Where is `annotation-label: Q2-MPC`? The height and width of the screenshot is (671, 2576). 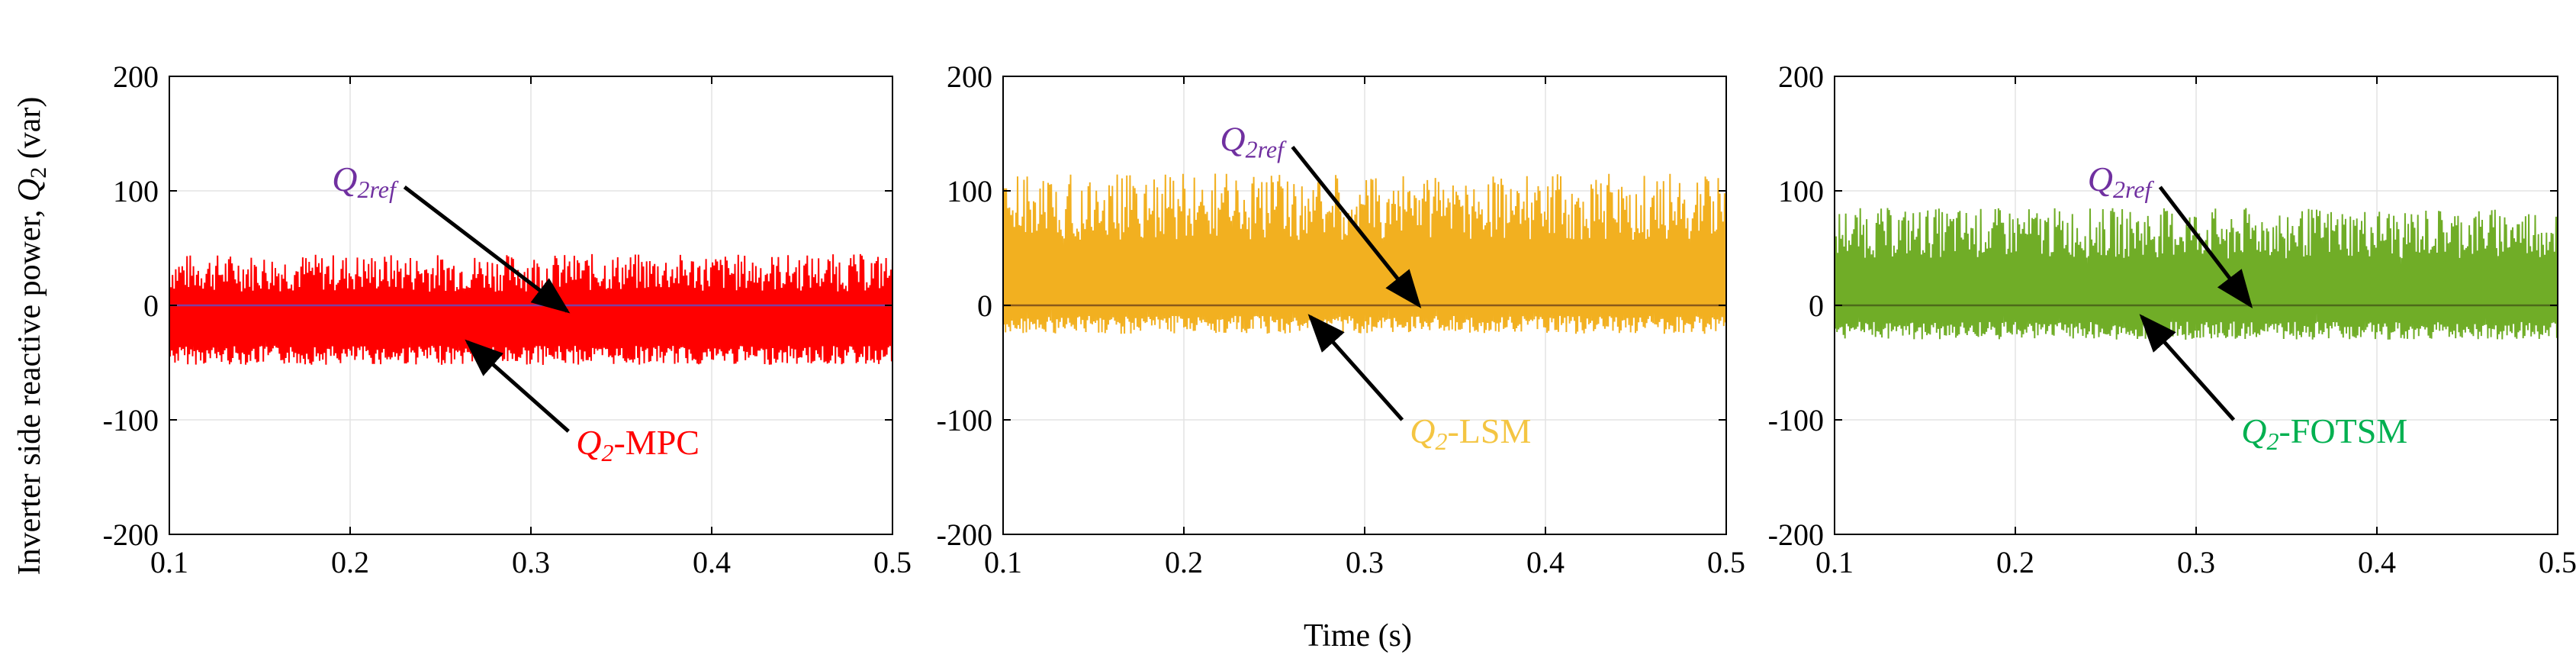
annotation-label: Q2-MPC is located at coordinates (637, 445).